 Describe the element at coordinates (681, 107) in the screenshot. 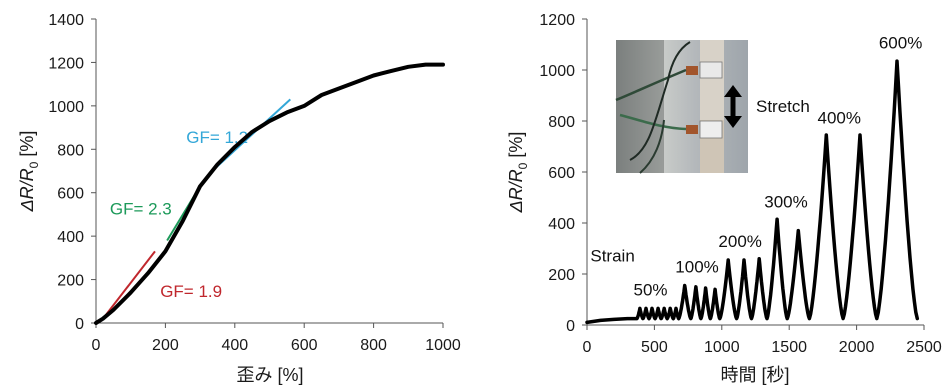

I see `inset-photo` at that location.